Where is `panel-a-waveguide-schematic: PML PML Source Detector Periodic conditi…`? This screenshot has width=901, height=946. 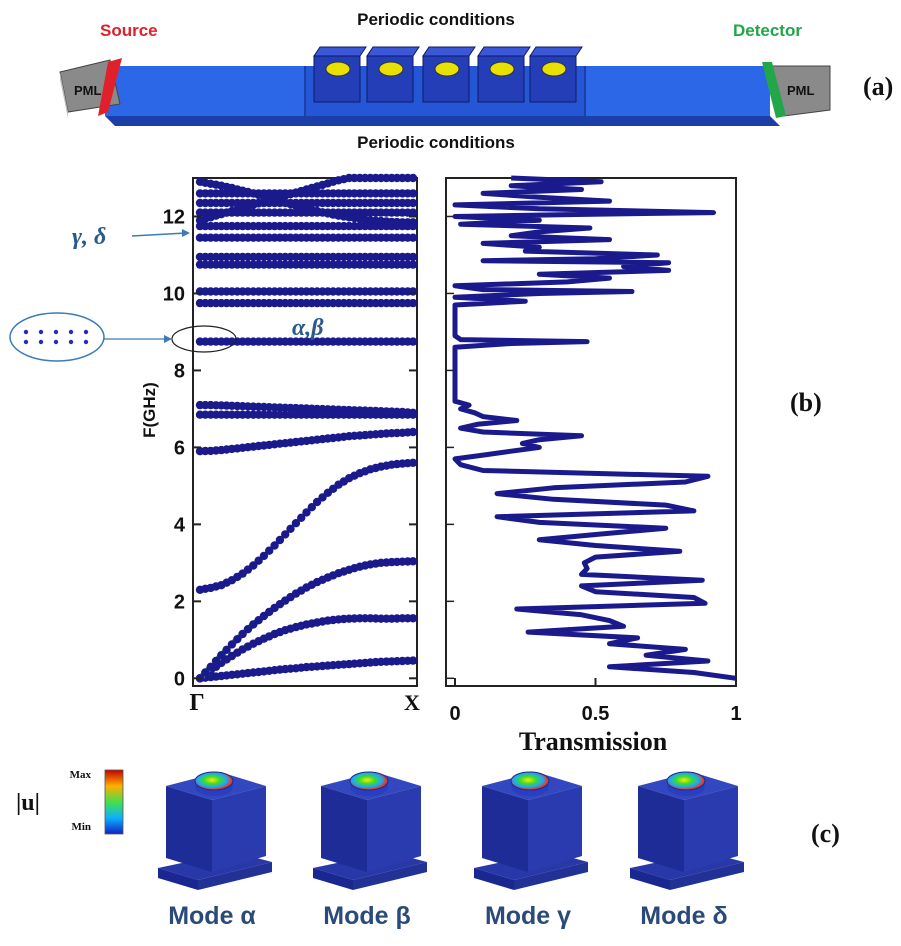 panel-a-waveguide-schematic: PML PML Source Detector Periodic conditi… is located at coordinates (476, 81).